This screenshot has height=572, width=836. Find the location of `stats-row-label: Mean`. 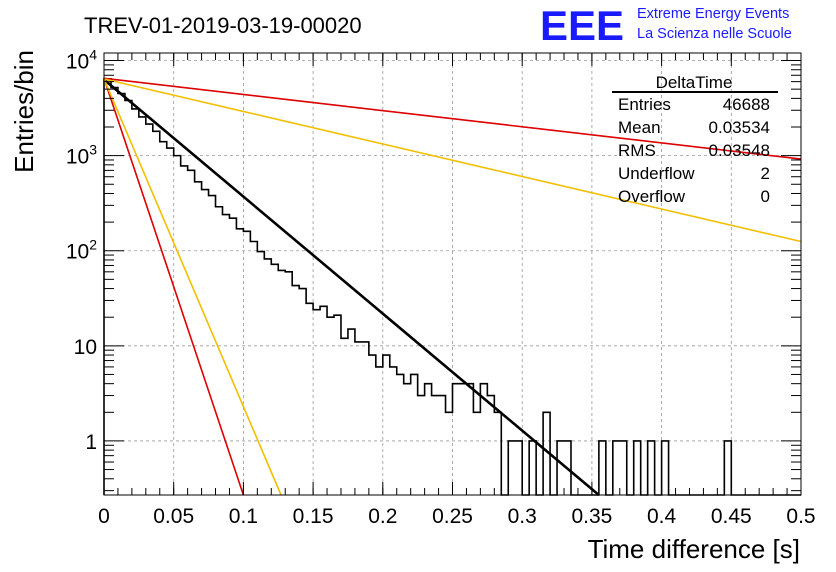

stats-row-label: Mean is located at coordinates (639, 127).